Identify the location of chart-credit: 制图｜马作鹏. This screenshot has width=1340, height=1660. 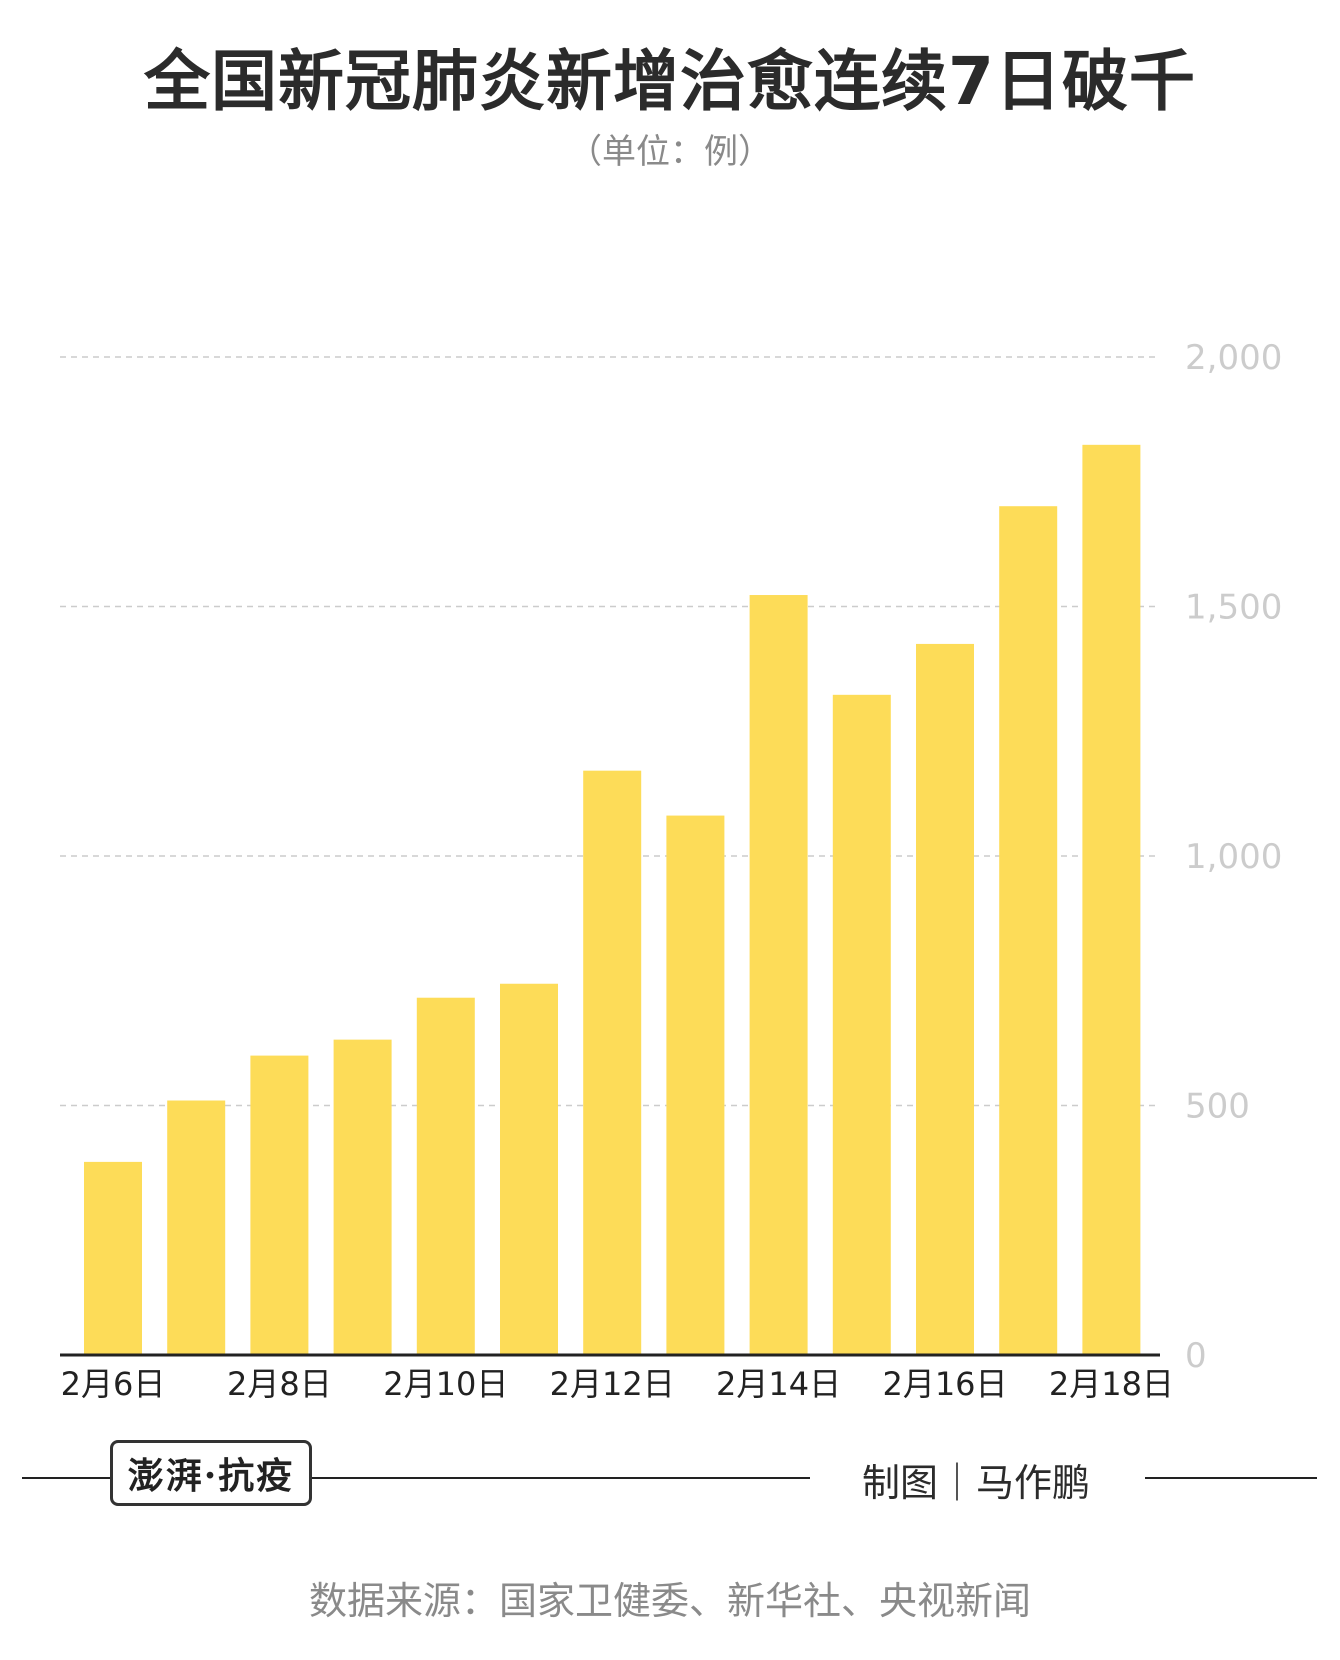
(976, 1483).